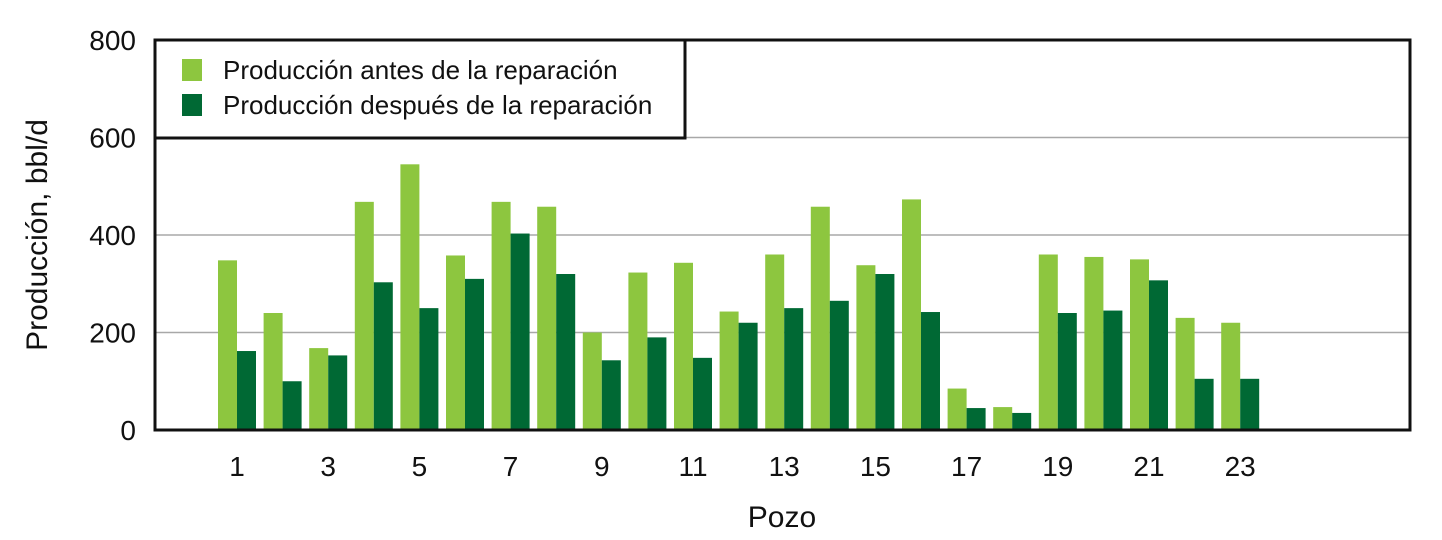  What do you see at coordinates (128, 430) in the screenshot?
I see `y-tick-label: 0` at bounding box center [128, 430].